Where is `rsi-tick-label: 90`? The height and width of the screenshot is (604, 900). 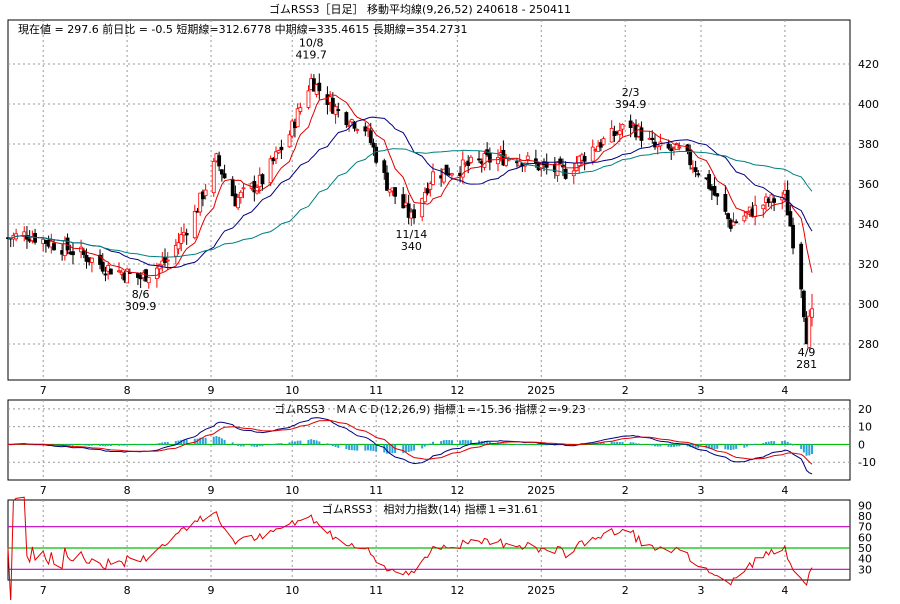 rsi-tick-label: 90 is located at coordinates (865, 505).